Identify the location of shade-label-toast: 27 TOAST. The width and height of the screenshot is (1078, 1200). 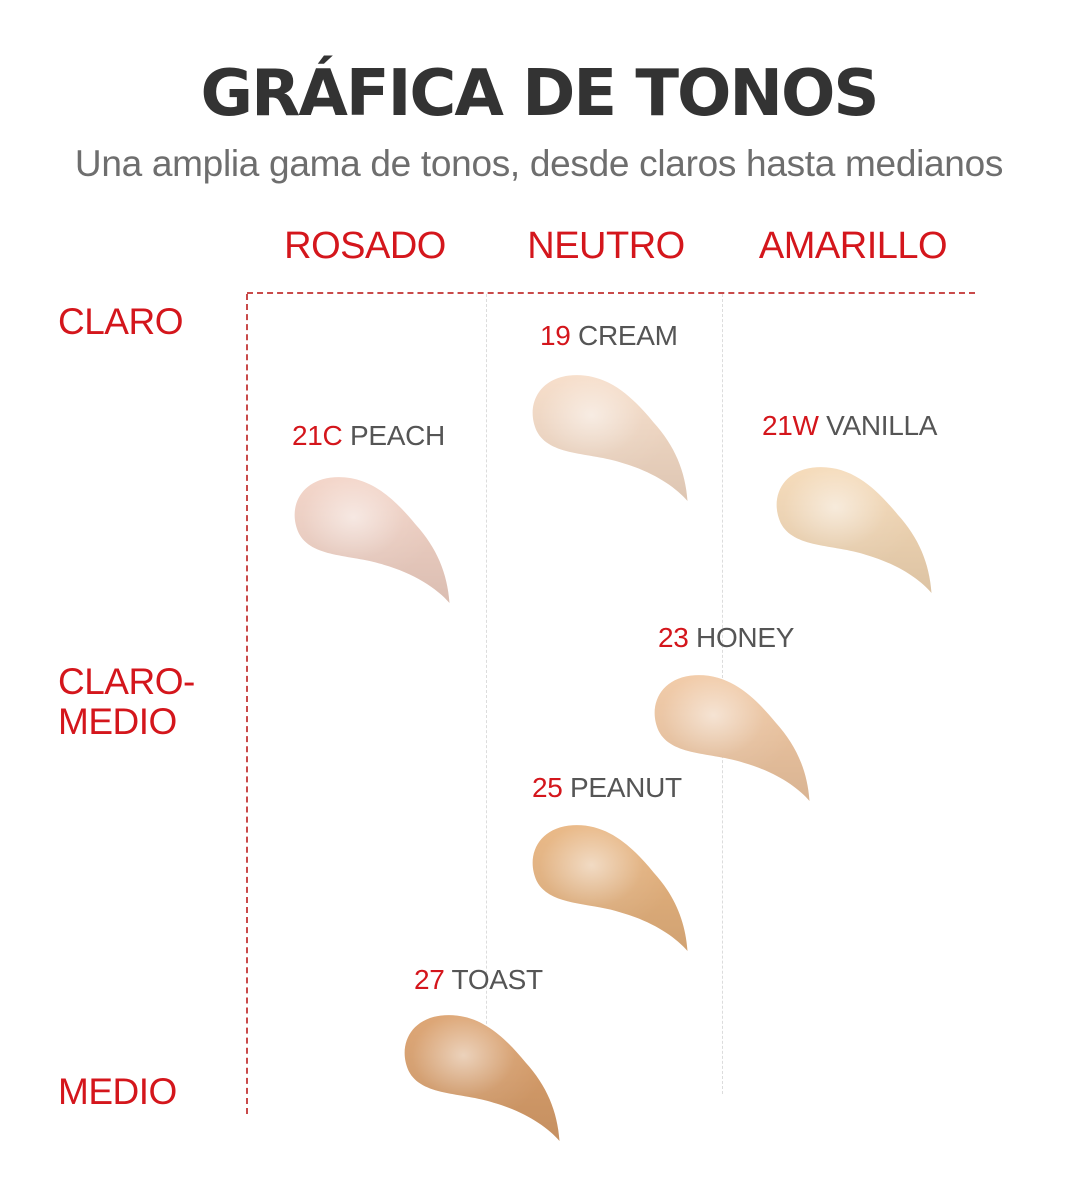
(478, 980).